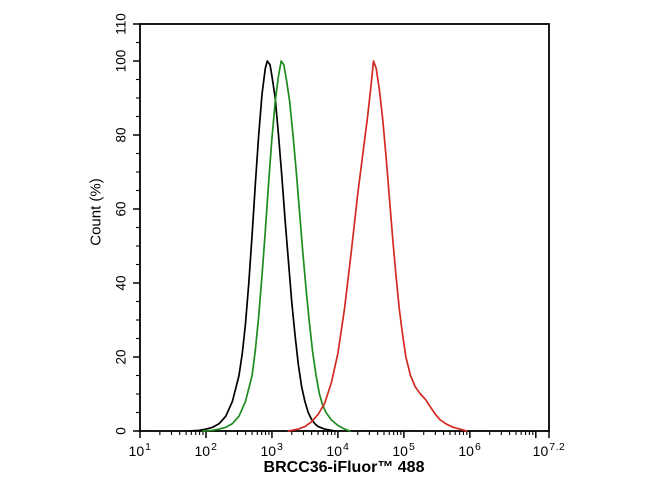 This screenshot has width=650, height=487. I want to click on x-tick-label-10e6: 106, so click(470, 450).